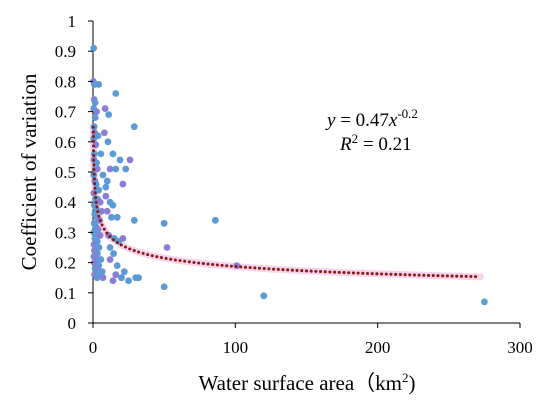  Describe the element at coordinates (306, 382) in the screenshot. I see `x-axis-title: Water surface area（km2)` at that location.